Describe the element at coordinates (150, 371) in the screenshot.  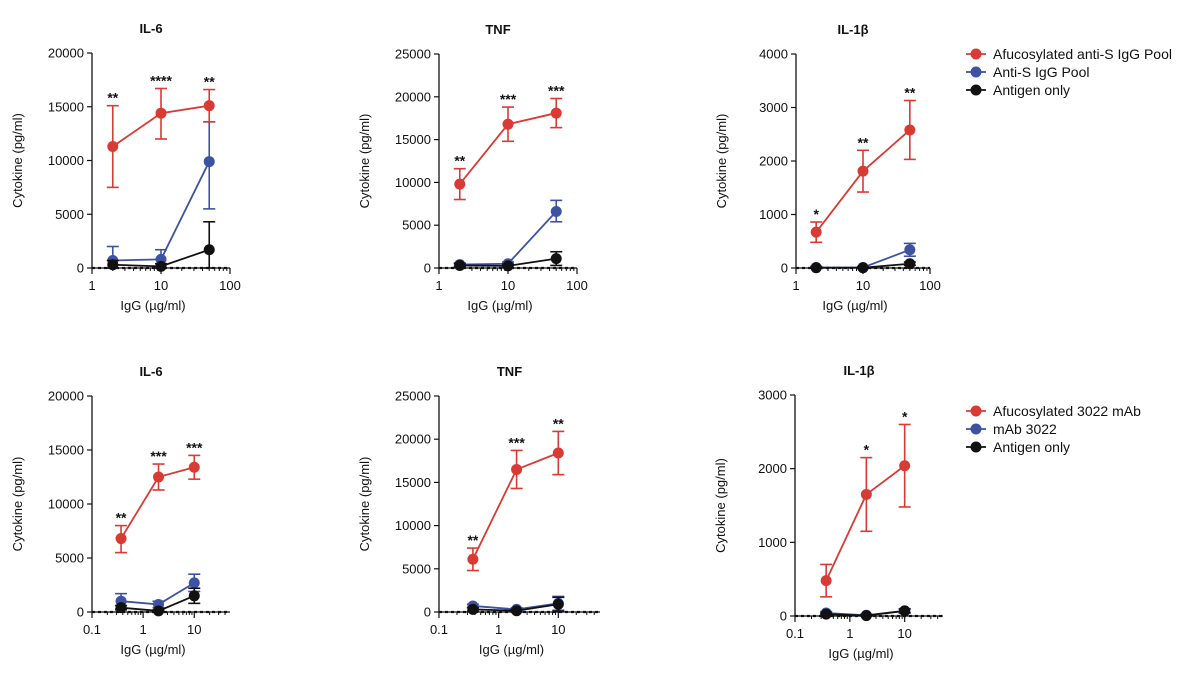
I see `chart-title: IL-6` at that location.